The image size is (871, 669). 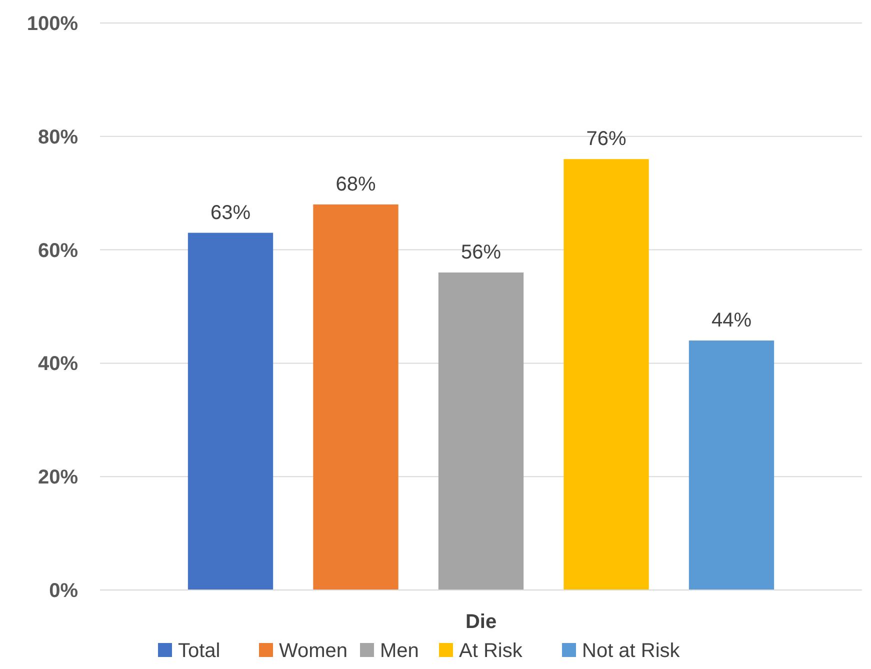 What do you see at coordinates (481, 622) in the screenshot?
I see `x-tick-label: Die` at bounding box center [481, 622].